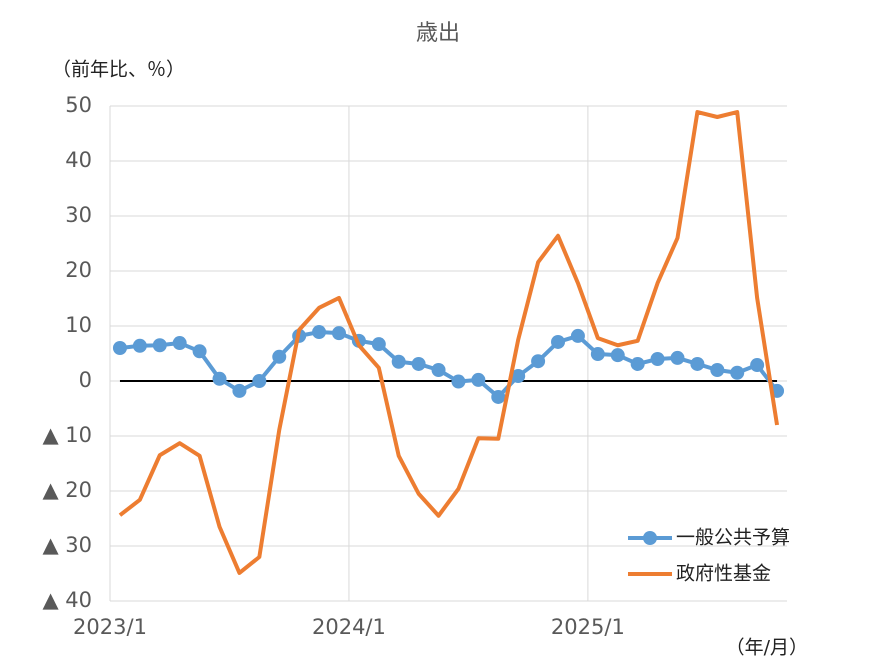  I want to click on y-tick-label: 10, so click(78, 325).